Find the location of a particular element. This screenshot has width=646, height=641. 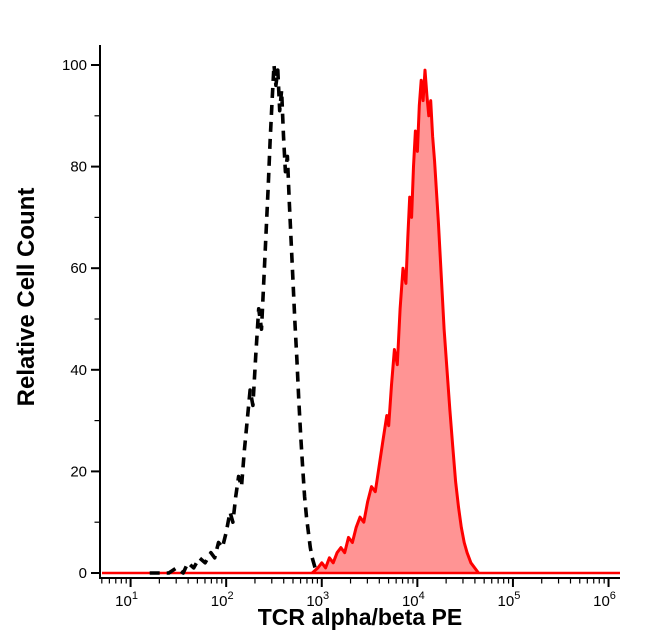

y-tick-label: 0 is located at coordinates (83, 573).